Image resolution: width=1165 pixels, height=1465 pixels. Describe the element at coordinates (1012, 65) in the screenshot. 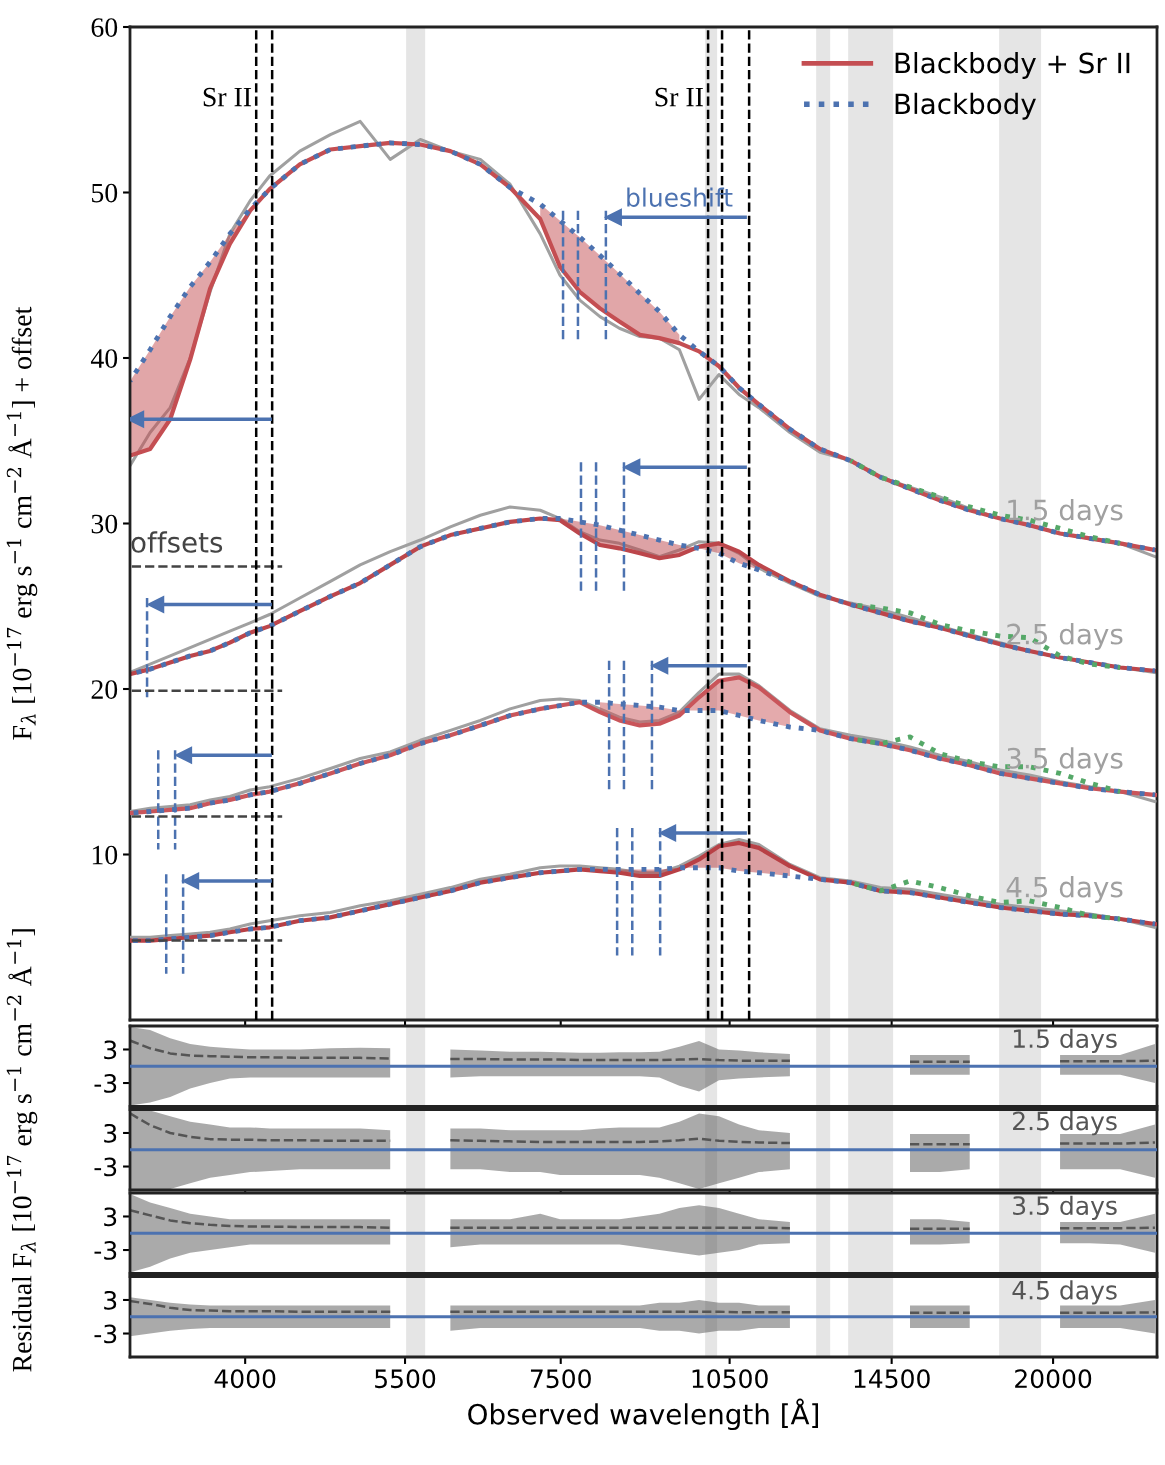

I see `legend-label: Blackbody + Sr II` at that location.